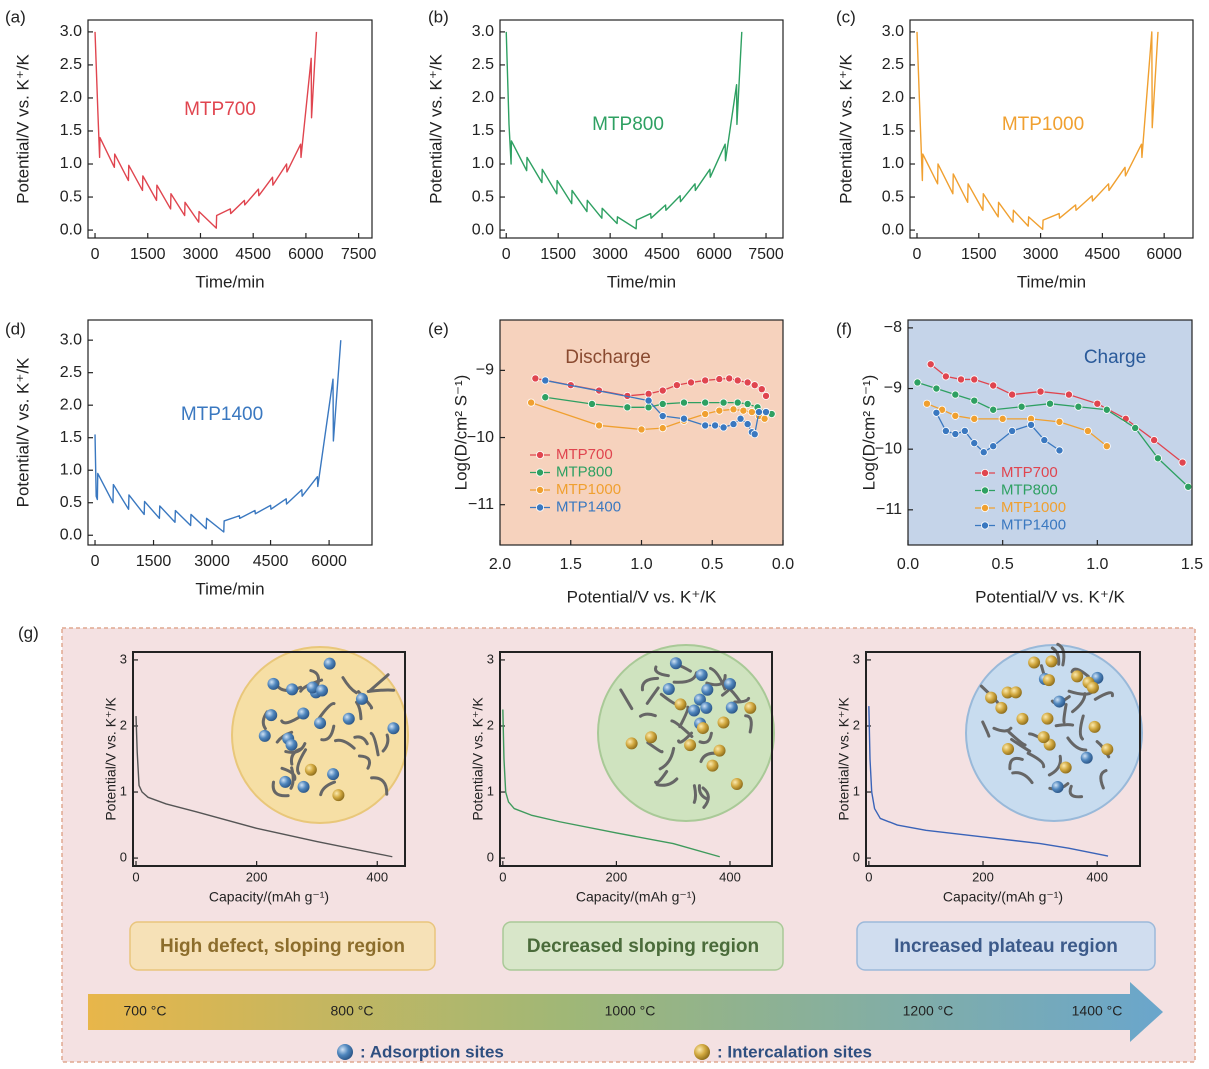 This screenshot has height=1069, width=1209. Describe the element at coordinates (893, 229) in the screenshot. I see `y-tick-label: 0.0` at that location.